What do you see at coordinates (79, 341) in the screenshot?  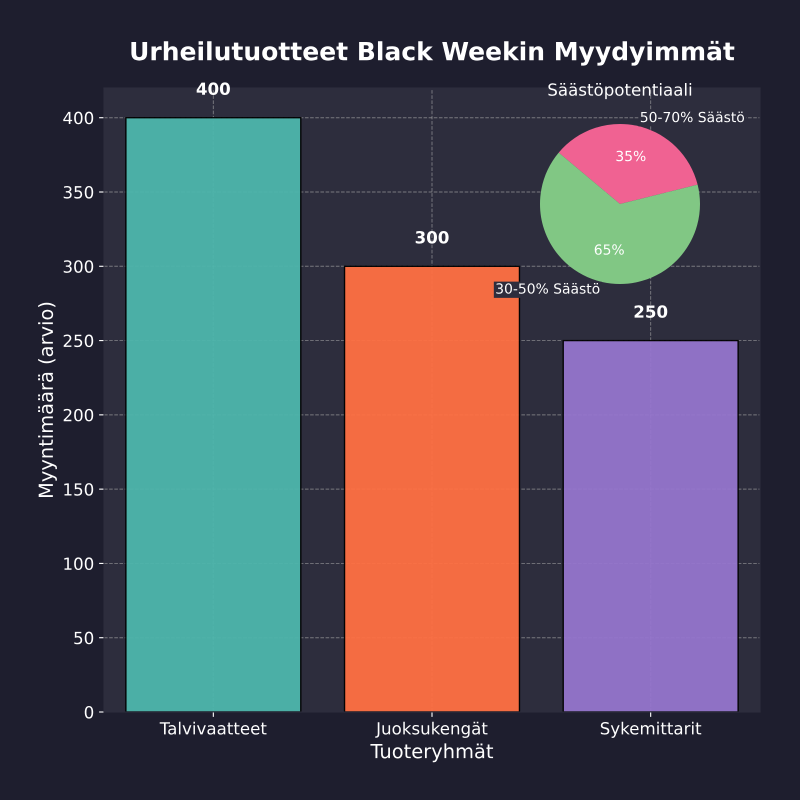 I see `y-tick-label: 250` at bounding box center [79, 341].